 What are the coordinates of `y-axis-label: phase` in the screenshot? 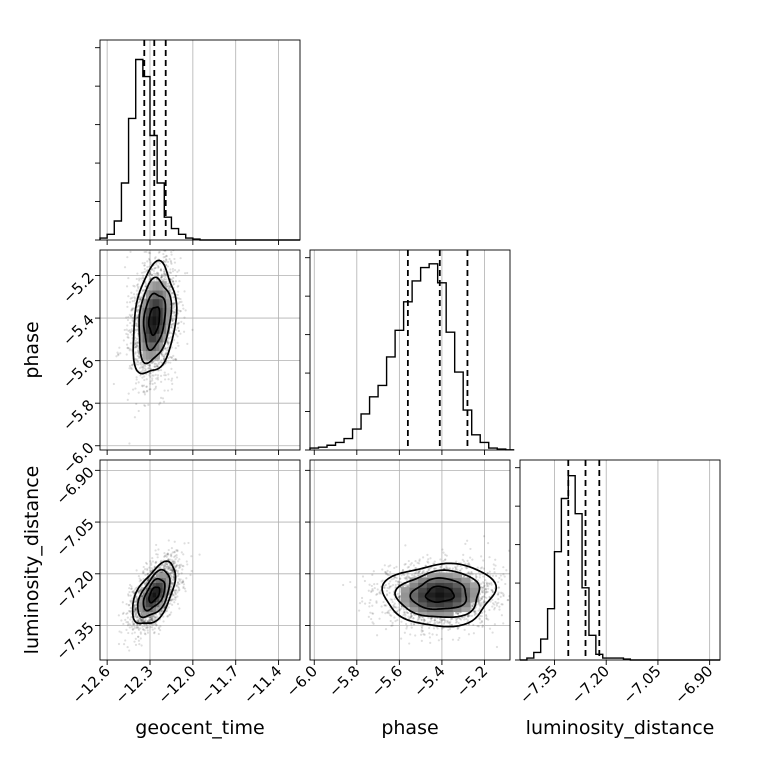 It's located at (32, 349).